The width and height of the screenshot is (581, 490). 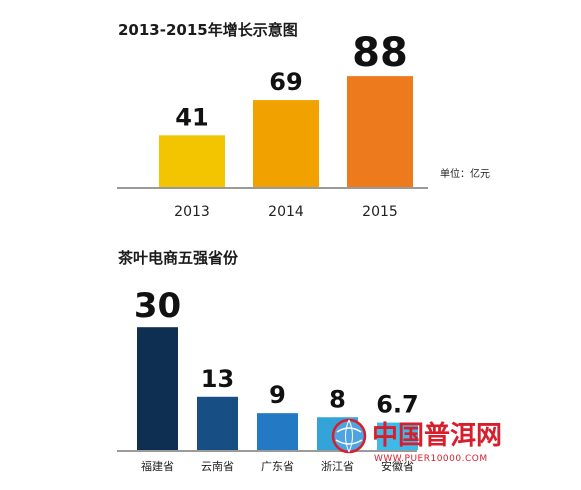 What do you see at coordinates (397, 405) in the screenshot?
I see `chart2-value-label-4: 6.7` at bounding box center [397, 405].